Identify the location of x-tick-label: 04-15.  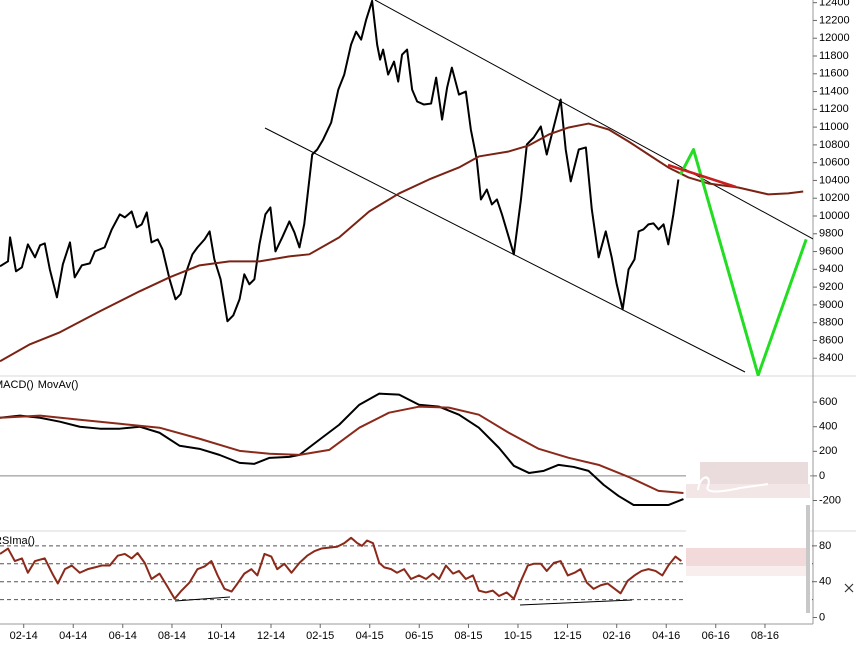
(370, 636).